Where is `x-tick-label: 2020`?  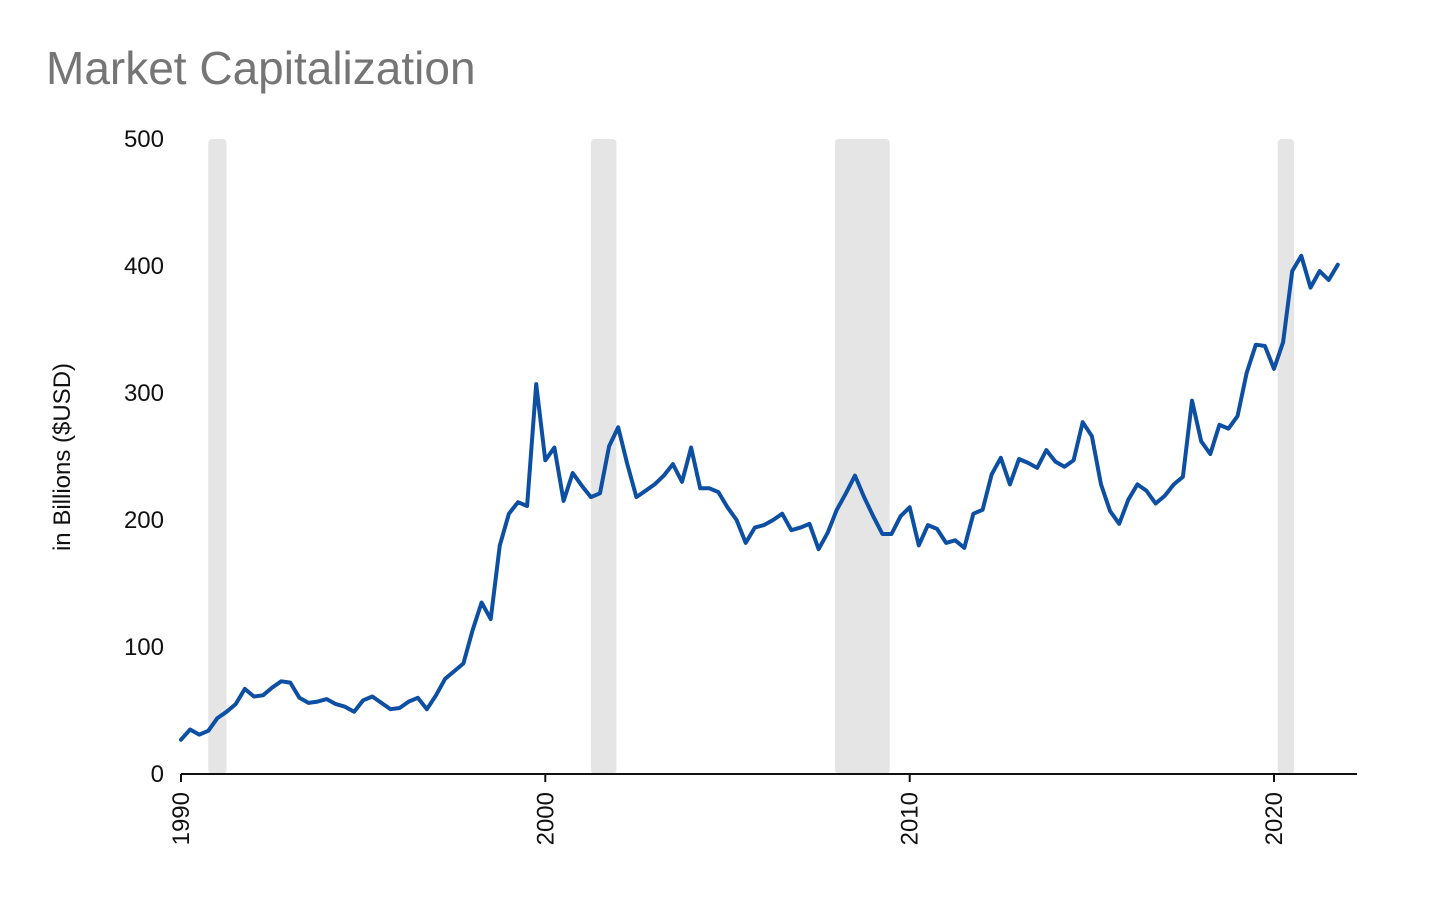 x-tick-label: 2020 is located at coordinates (1274, 818).